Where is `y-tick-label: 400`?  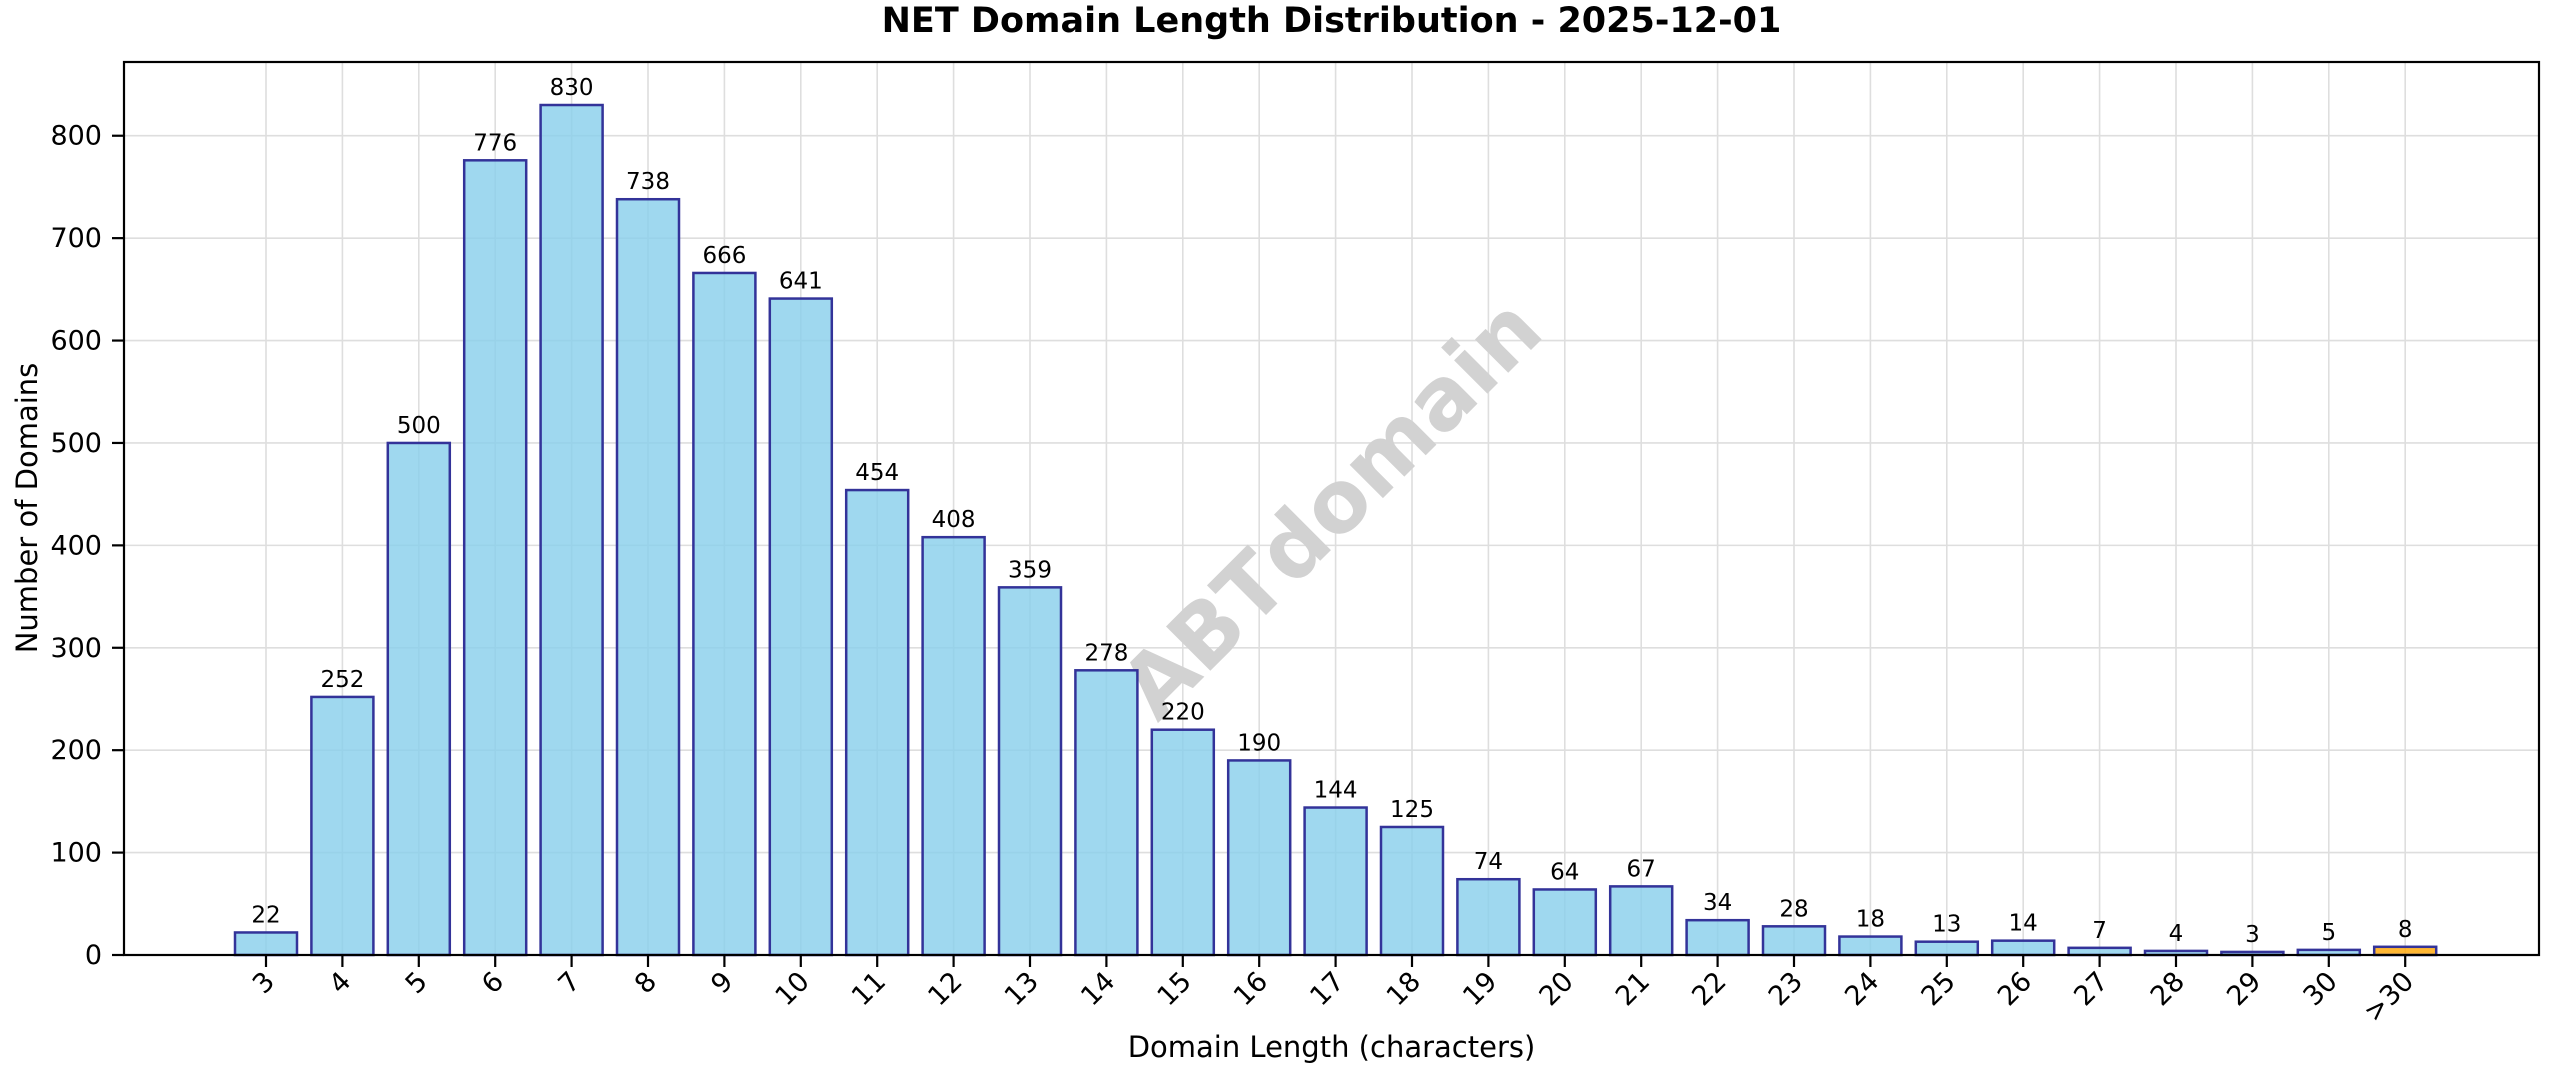 y-tick-label: 400 is located at coordinates (76, 545).